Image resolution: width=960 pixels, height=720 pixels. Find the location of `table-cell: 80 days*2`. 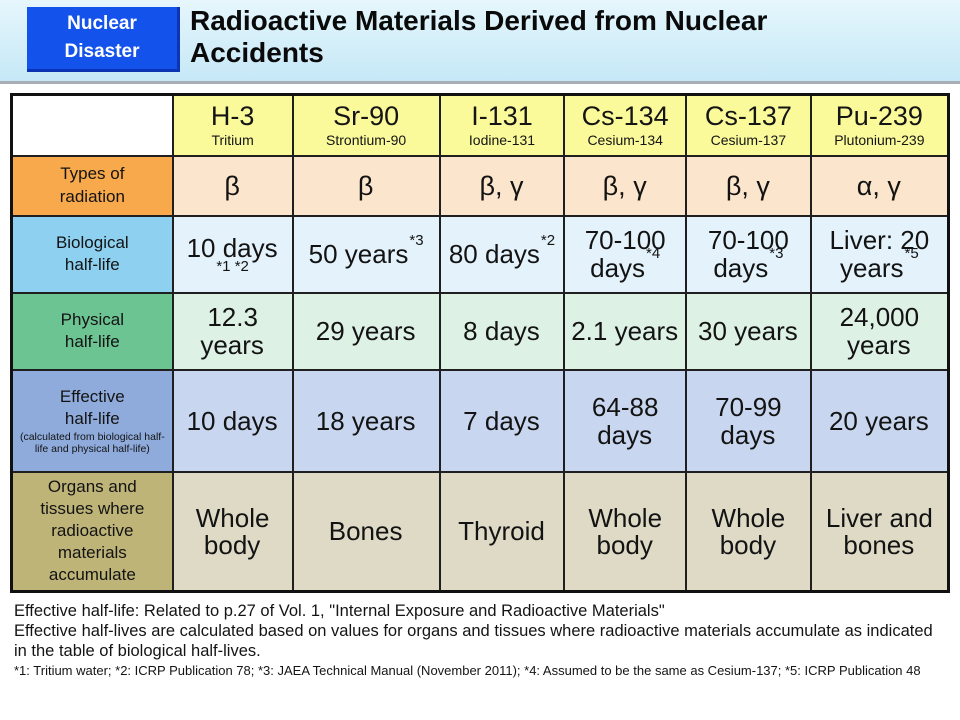

table-cell: 80 days*2 is located at coordinates (502, 254).